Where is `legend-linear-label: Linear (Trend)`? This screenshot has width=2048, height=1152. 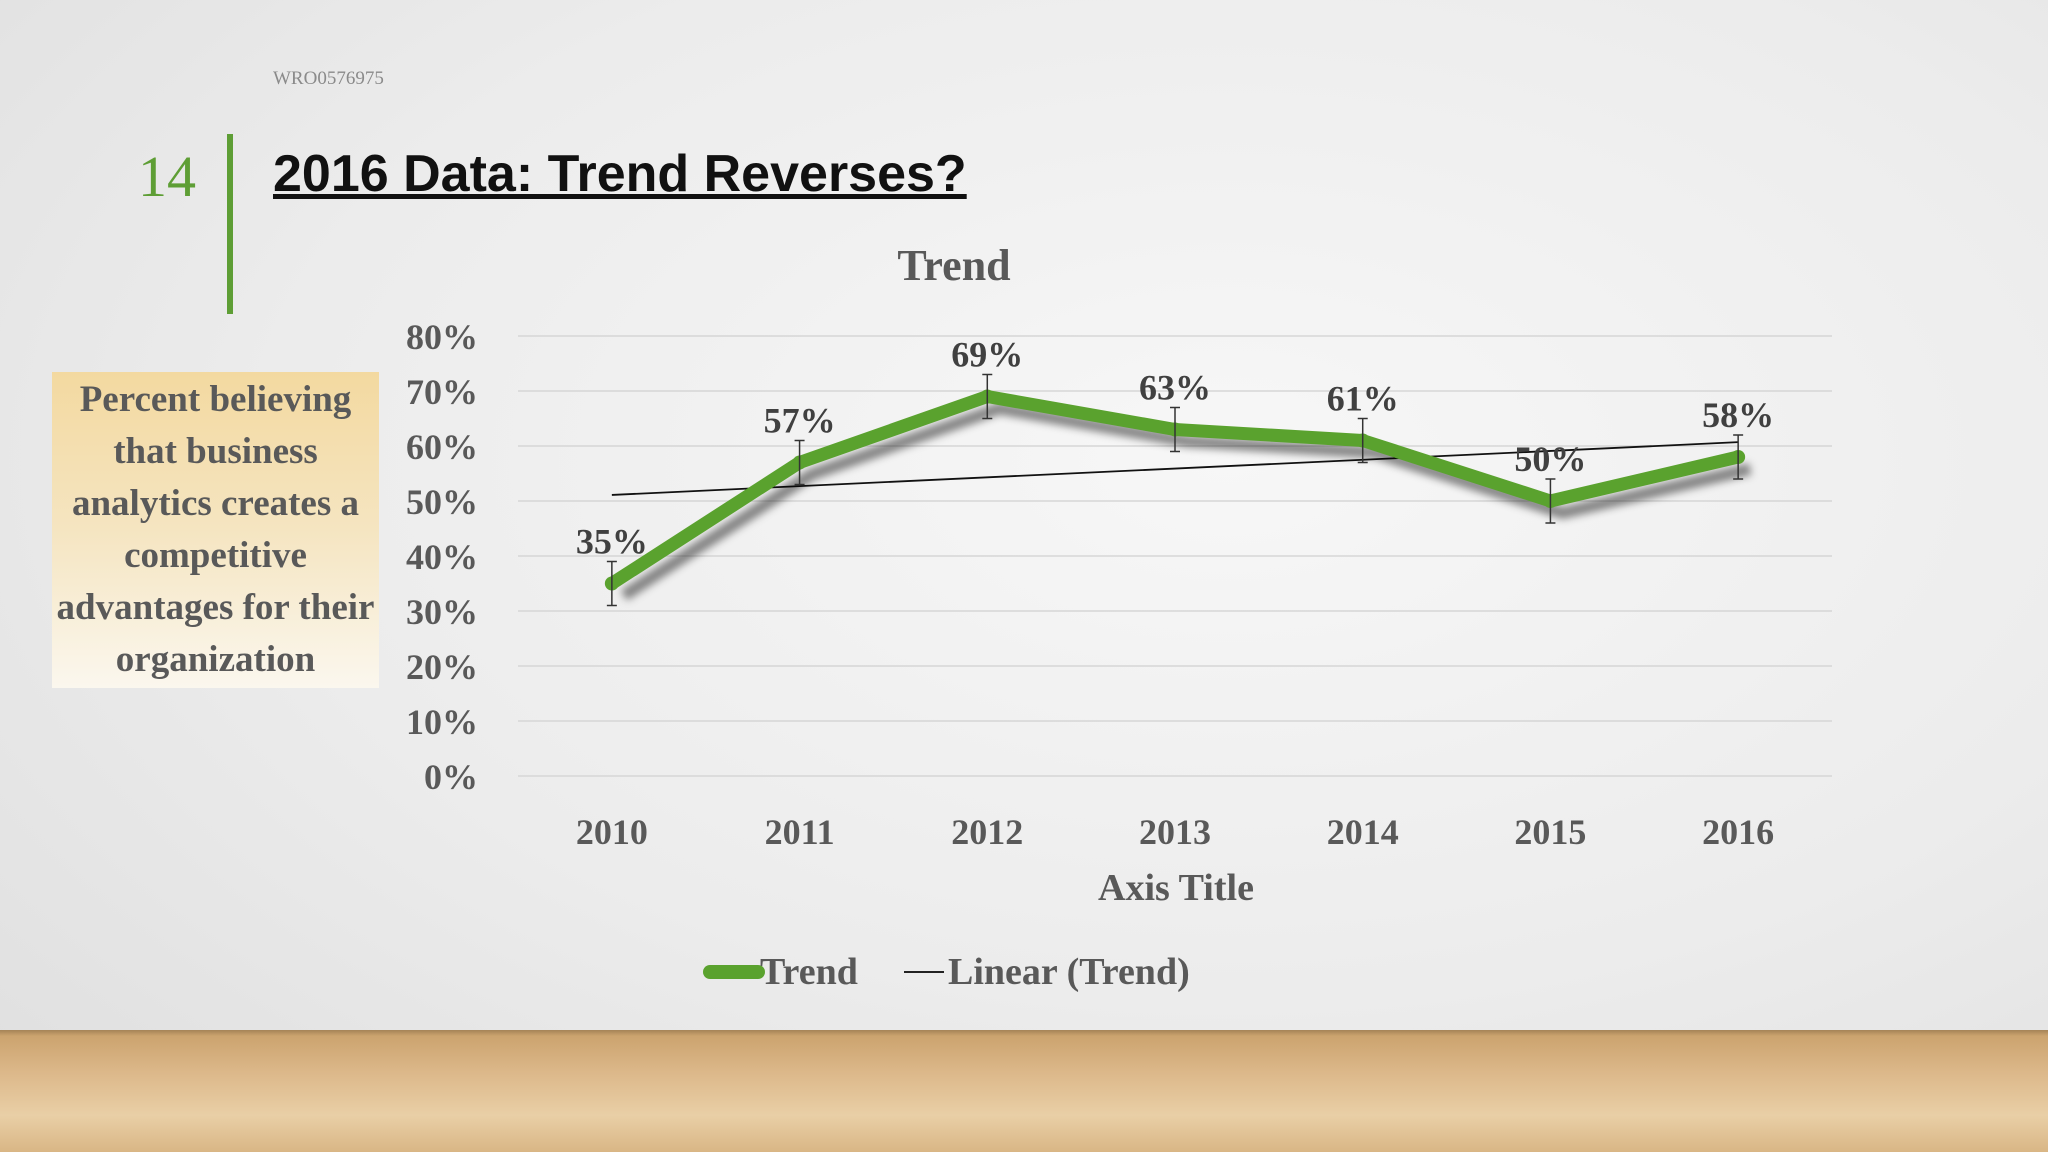 legend-linear-label: Linear (Trend) is located at coordinates (1069, 972).